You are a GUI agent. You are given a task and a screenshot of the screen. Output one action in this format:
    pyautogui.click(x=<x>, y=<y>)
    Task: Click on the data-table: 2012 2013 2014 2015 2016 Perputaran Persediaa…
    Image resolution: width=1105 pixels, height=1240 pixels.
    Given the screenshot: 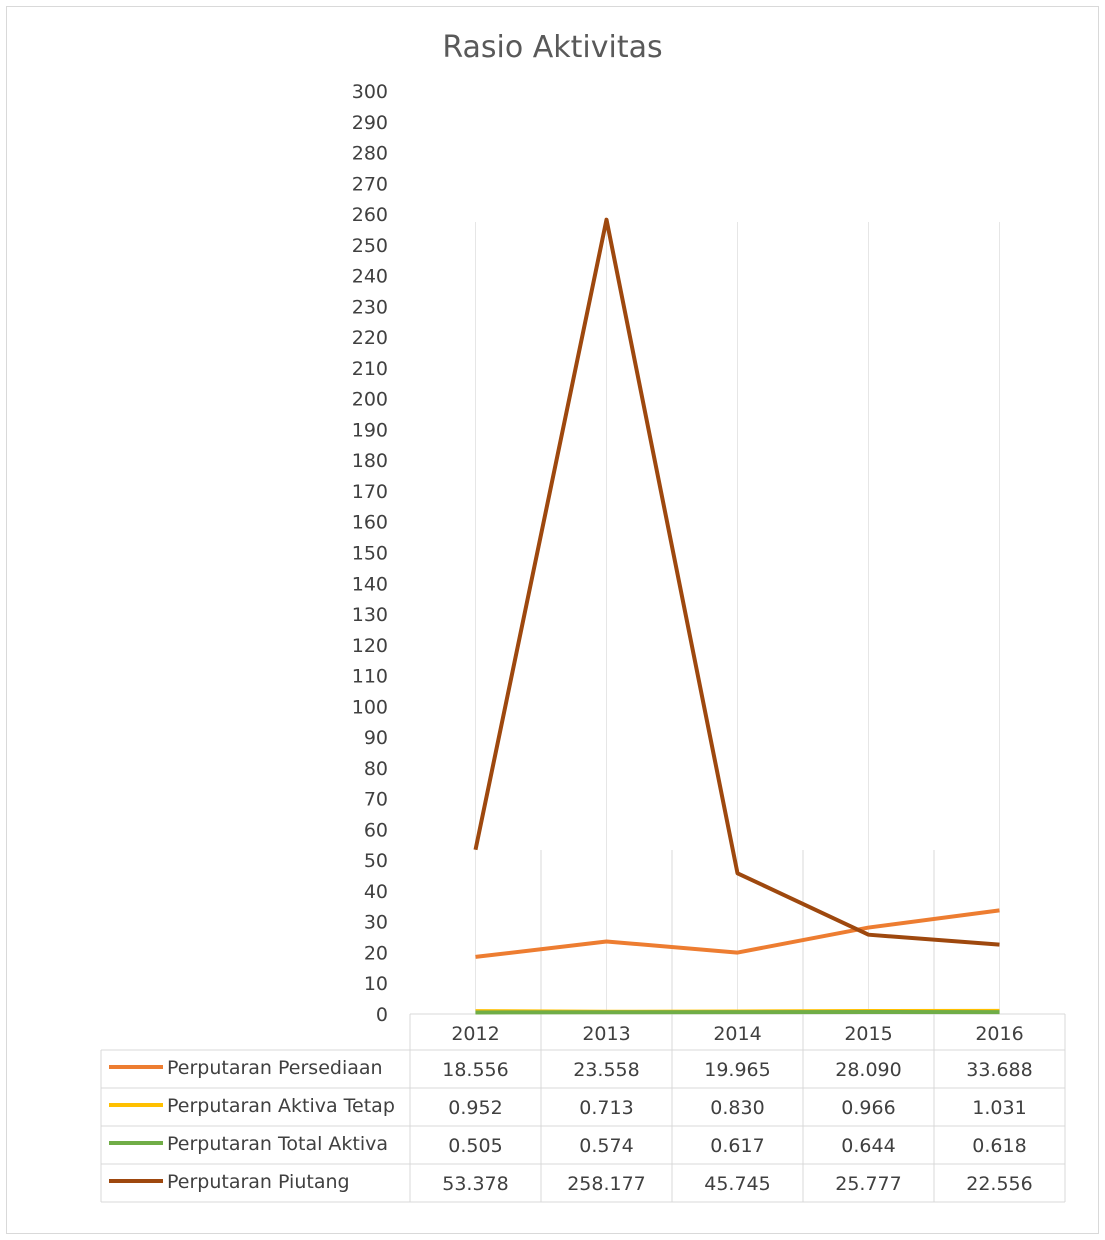 What is the action you would take?
    pyautogui.click(x=583, y=1108)
    